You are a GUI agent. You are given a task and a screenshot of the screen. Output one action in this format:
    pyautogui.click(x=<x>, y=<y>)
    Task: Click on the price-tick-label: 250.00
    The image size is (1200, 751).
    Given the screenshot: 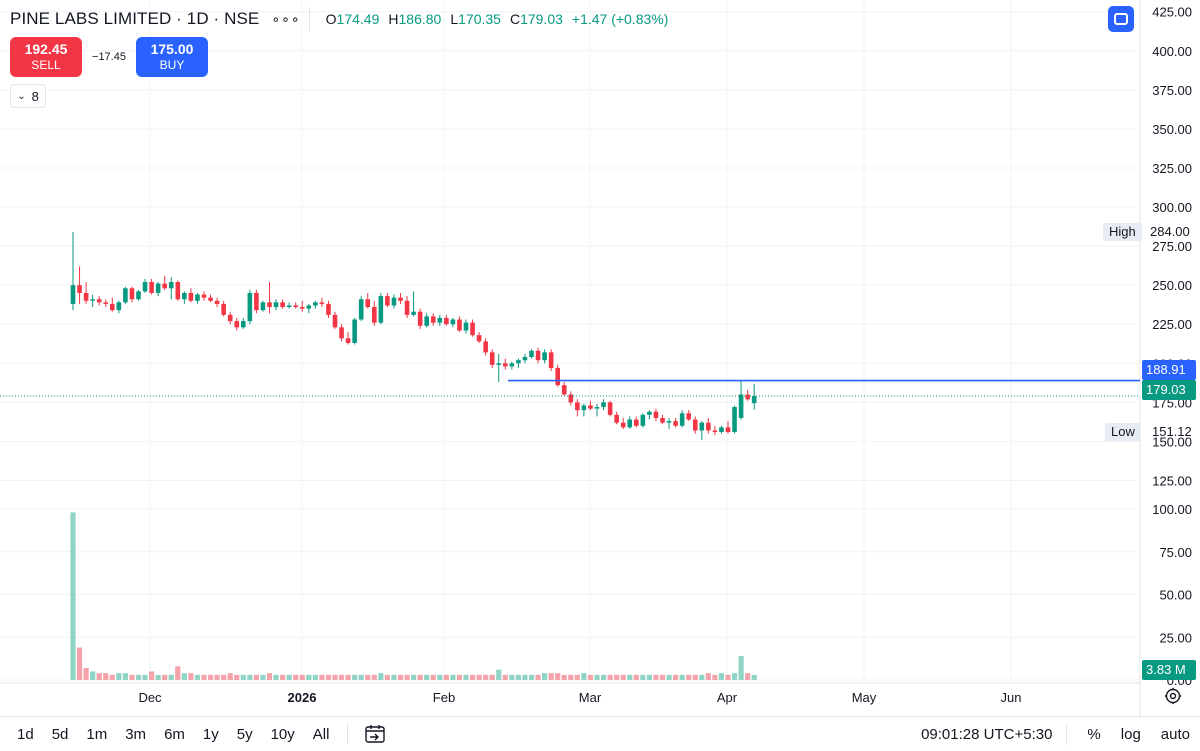 What is the action you would take?
    pyautogui.click(x=1172, y=285)
    